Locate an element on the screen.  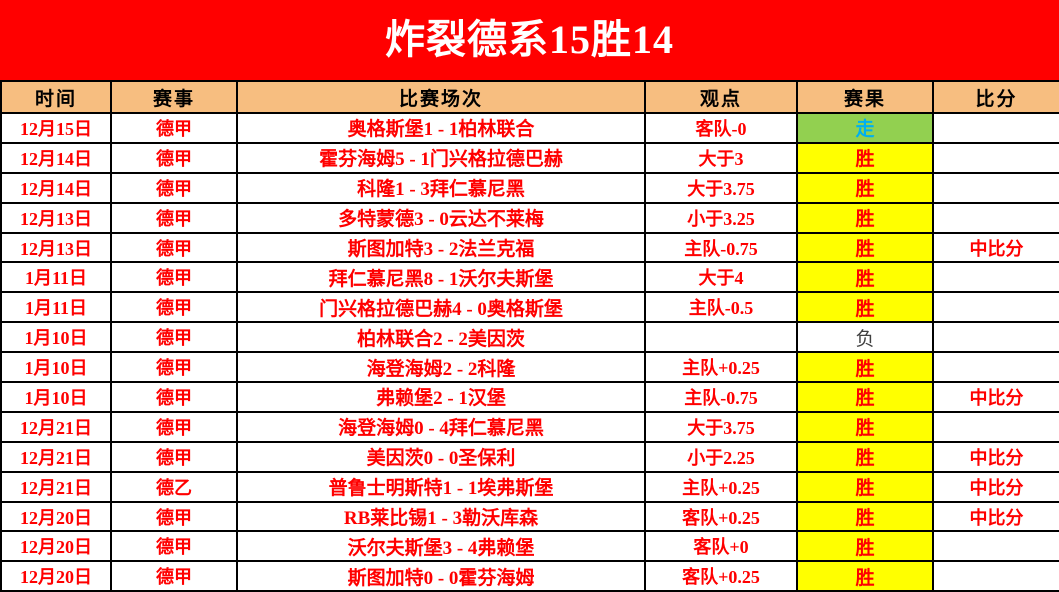
table-row: 12月14日 德甲 霍芬海姆5 - 1门兴格拉德巴赫 大于3 胜 is located at coordinates (529, 157).